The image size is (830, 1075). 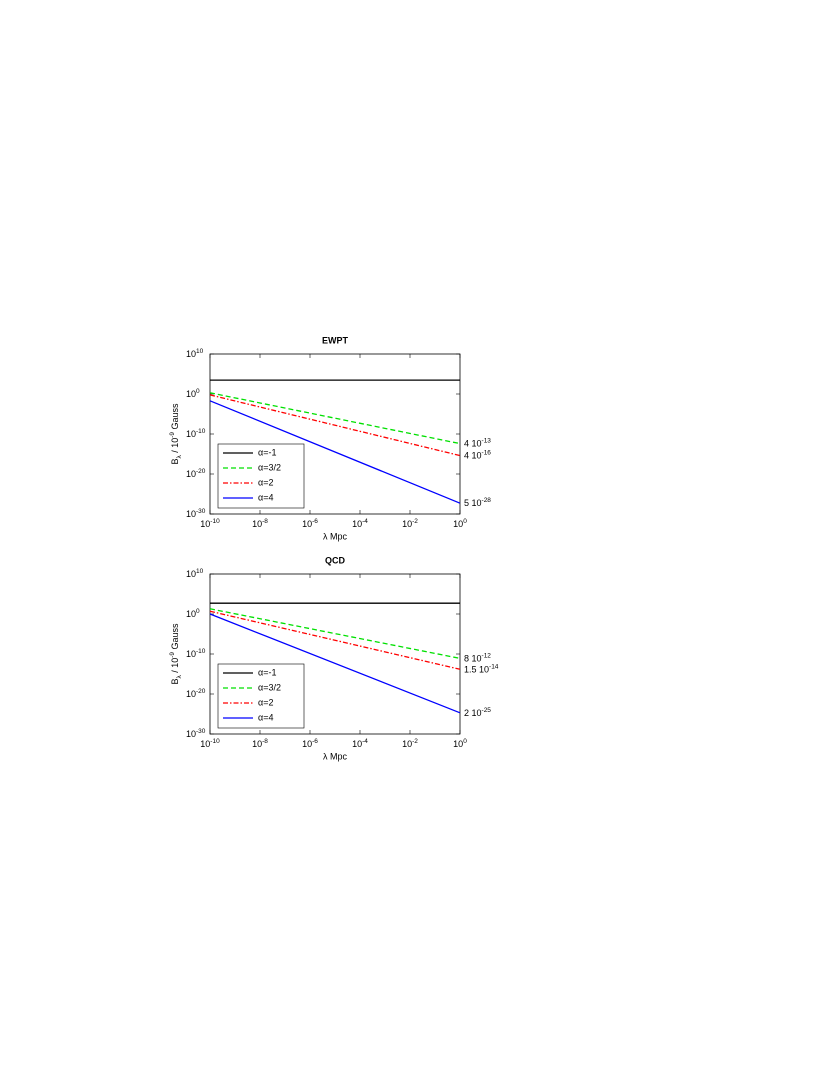 What do you see at coordinates (265, 717) in the screenshot?
I see `legend-label: α=4` at bounding box center [265, 717].